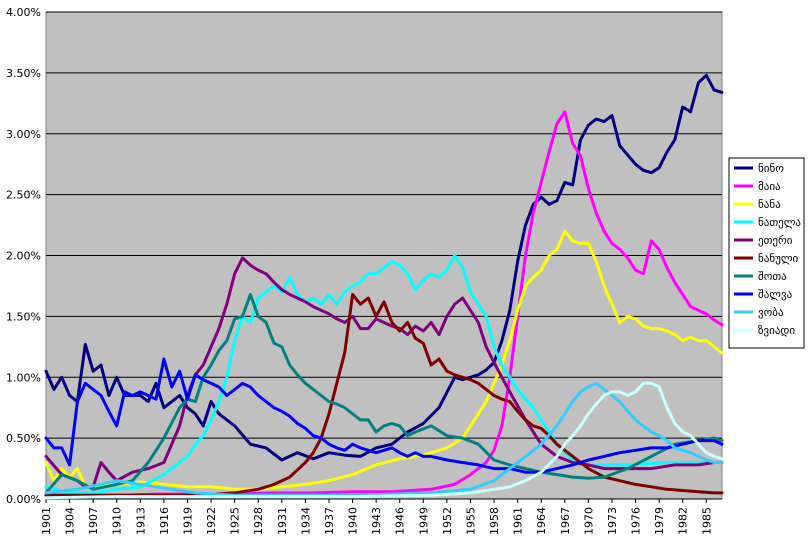 Image resolution: width=808 pixels, height=543 pixels. What do you see at coordinates (23, 316) in the screenshot?
I see `y-tick-label: 1.50%` at bounding box center [23, 316].